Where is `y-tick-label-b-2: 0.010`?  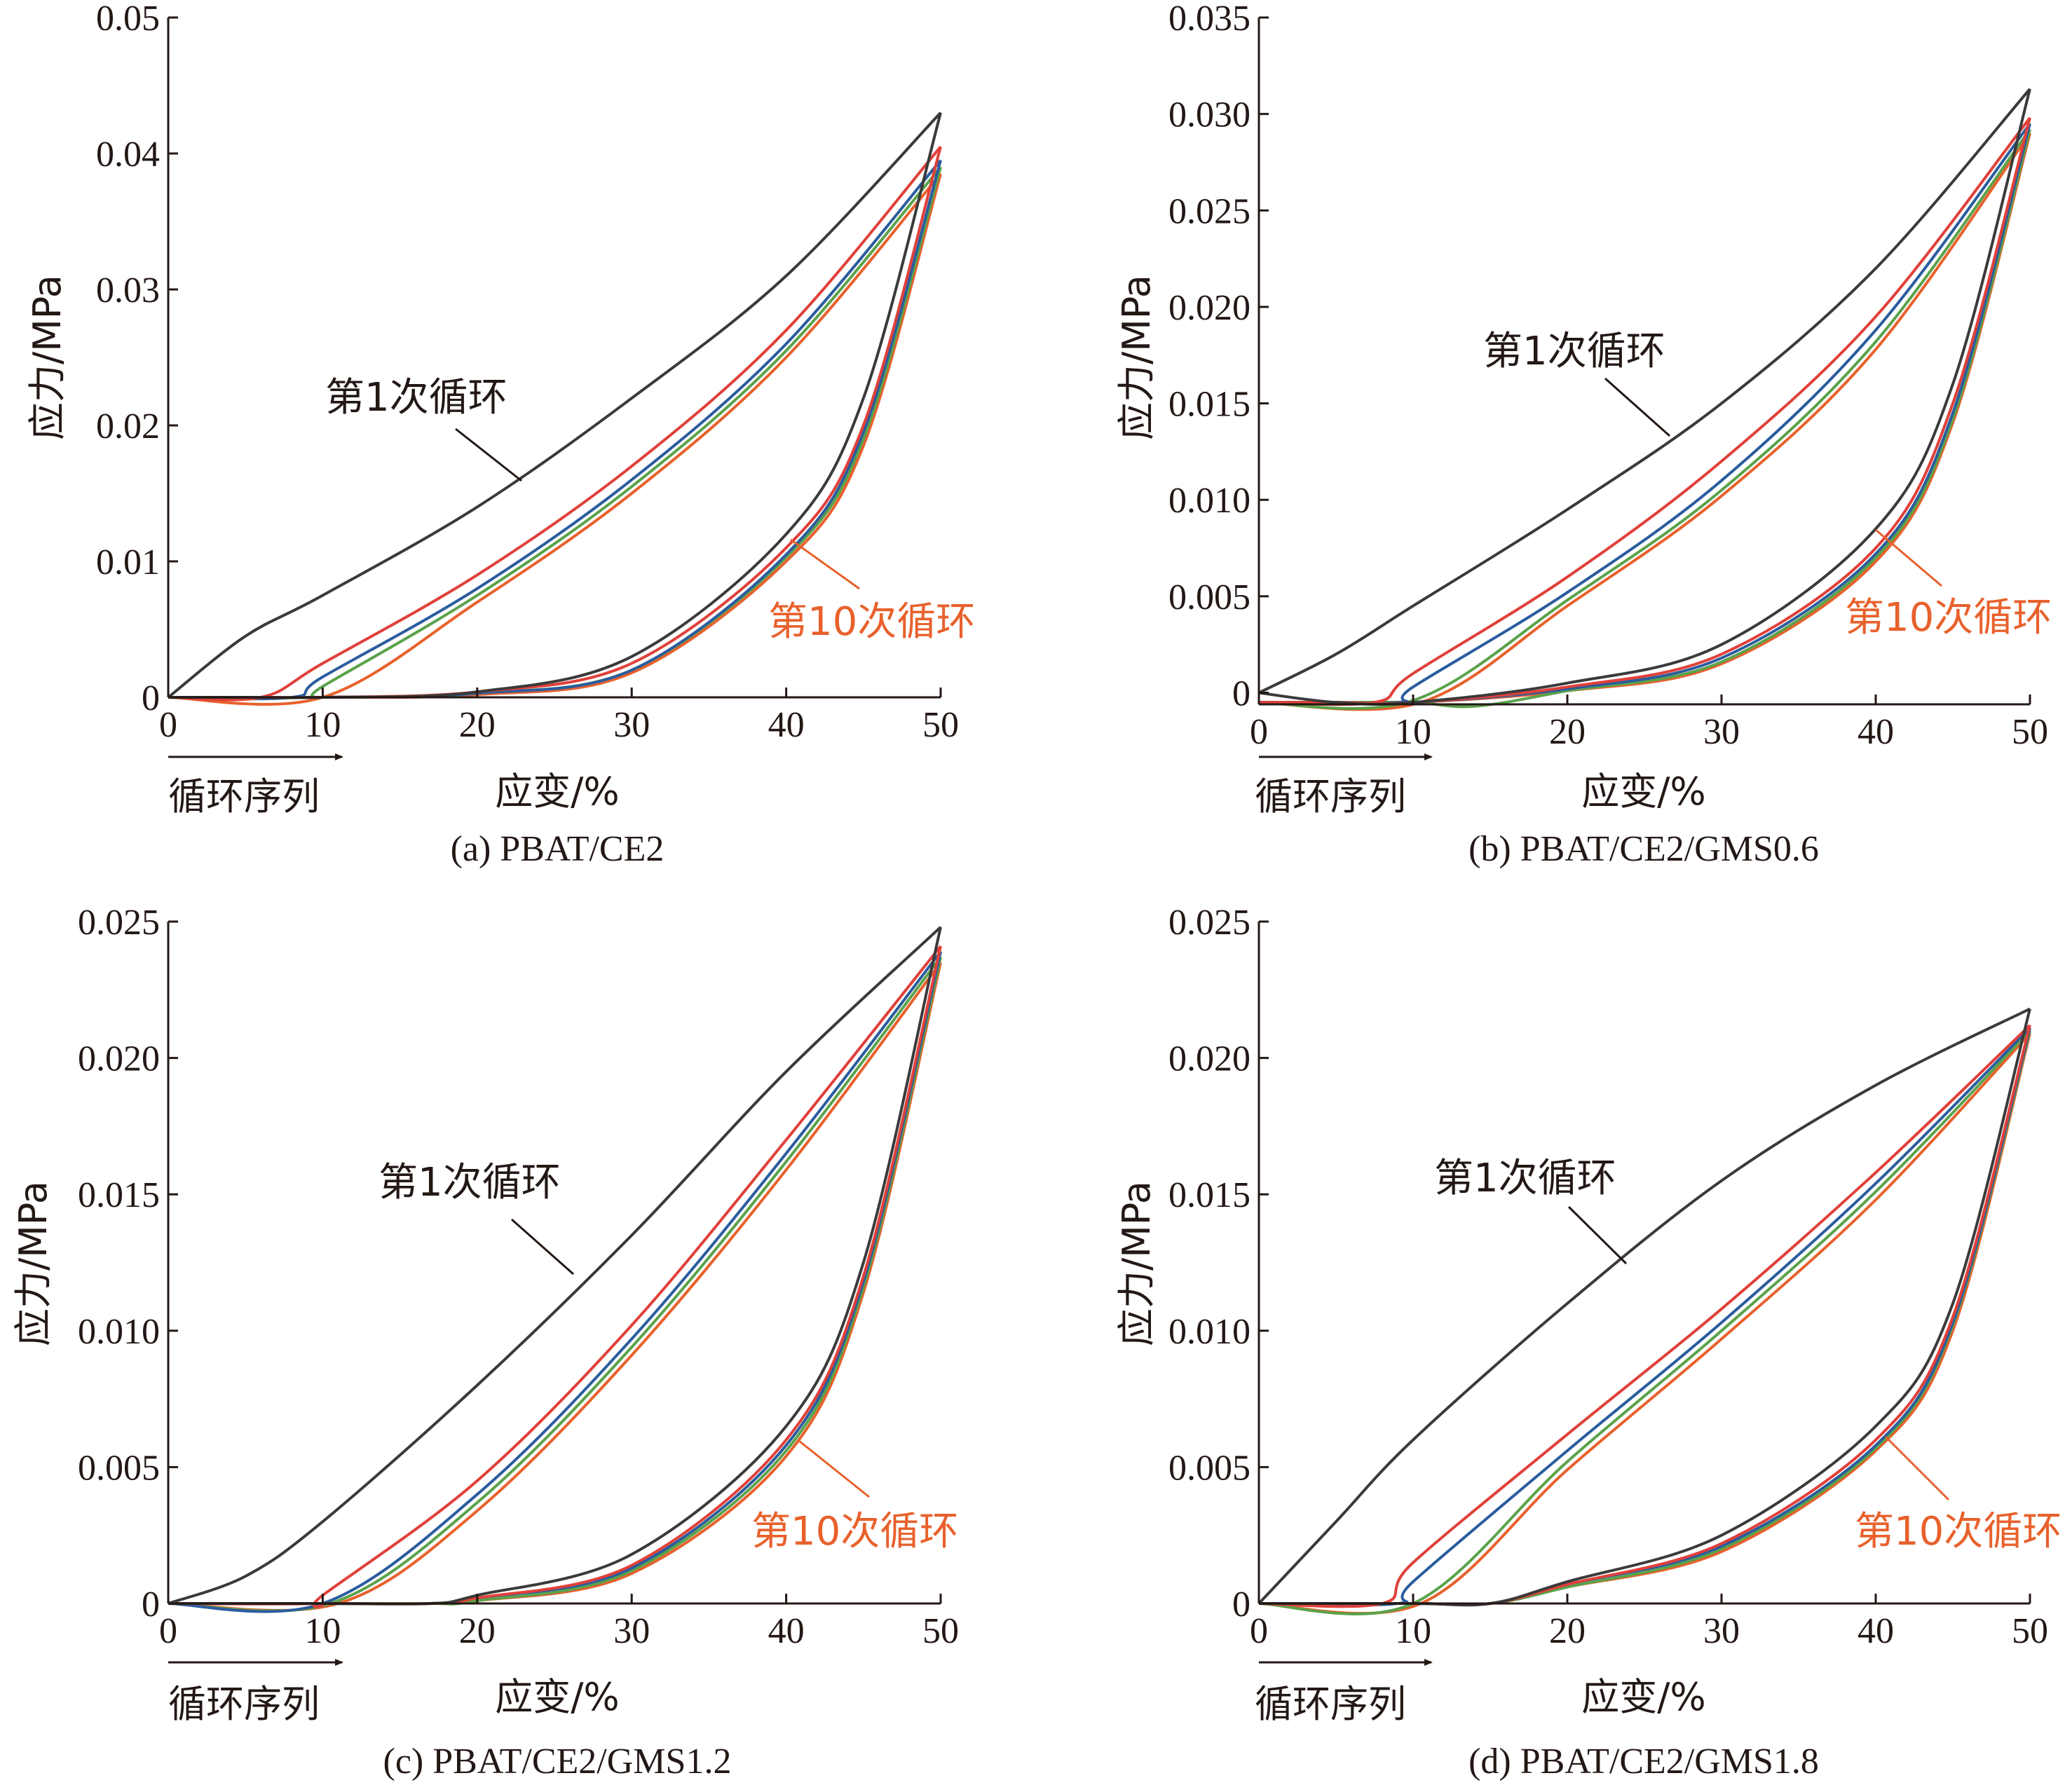
y-tick-label-b-2: 0.010 is located at coordinates (1209, 501).